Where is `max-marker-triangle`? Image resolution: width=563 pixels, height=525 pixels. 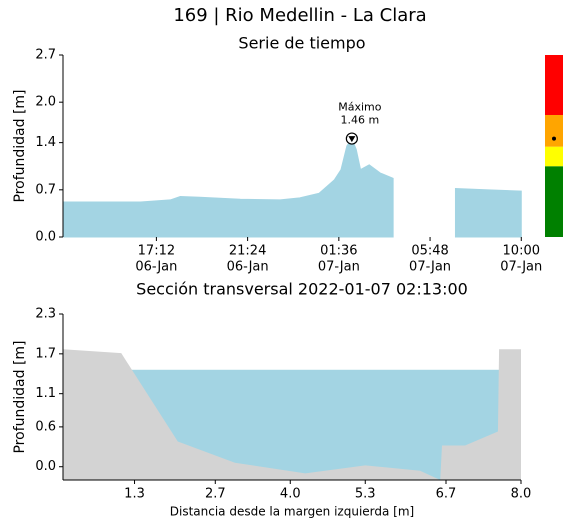
max-marker-triangle is located at coordinates (352, 139).